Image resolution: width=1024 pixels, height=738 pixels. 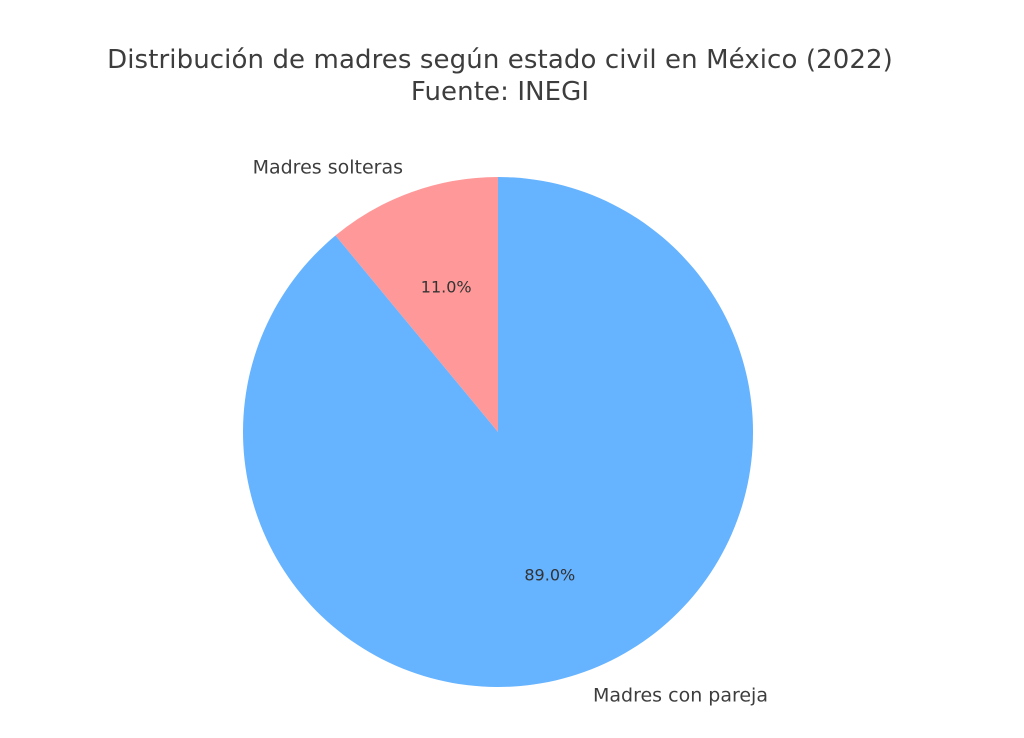 What do you see at coordinates (446, 287) in the screenshot?
I see `pct-label-madres-solteras: 11.0%` at bounding box center [446, 287].